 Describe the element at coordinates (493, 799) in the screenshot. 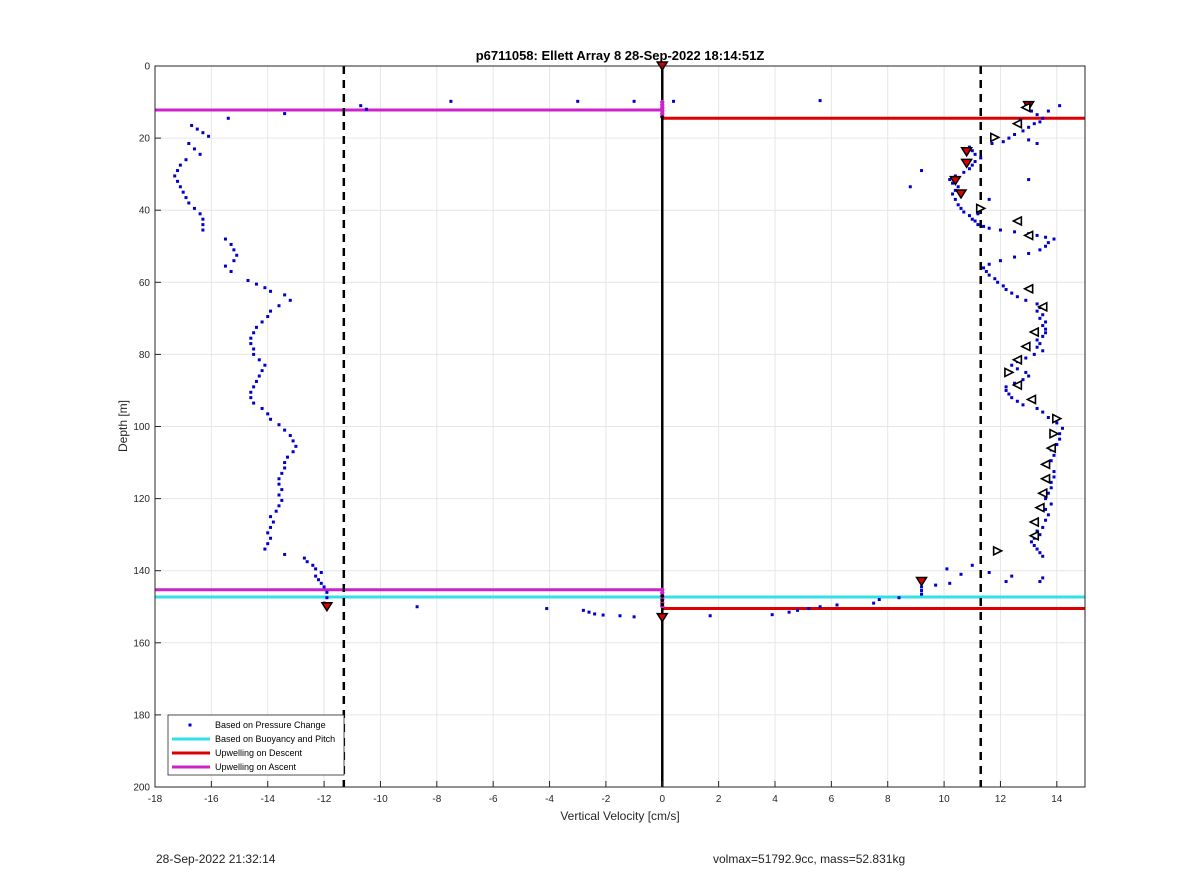

I see `x-tick-label: -6` at that location.